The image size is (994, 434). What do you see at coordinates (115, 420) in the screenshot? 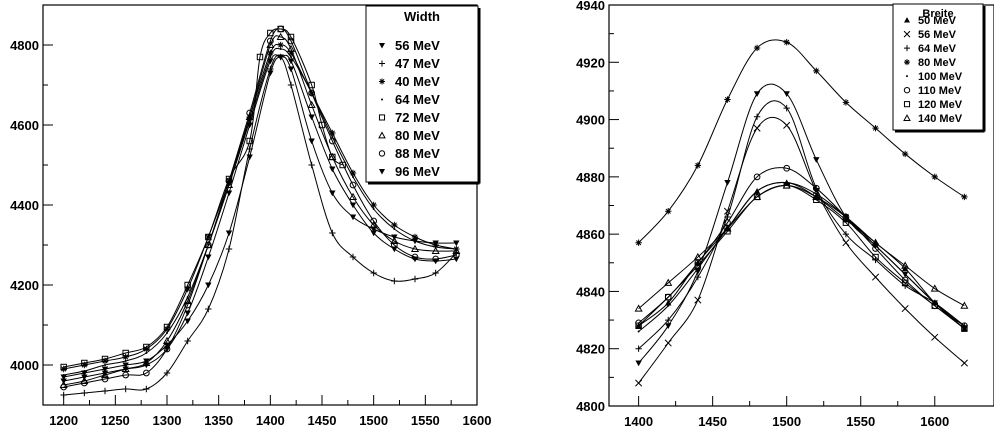
I see `x-tick-label: 1250` at bounding box center [115, 420].